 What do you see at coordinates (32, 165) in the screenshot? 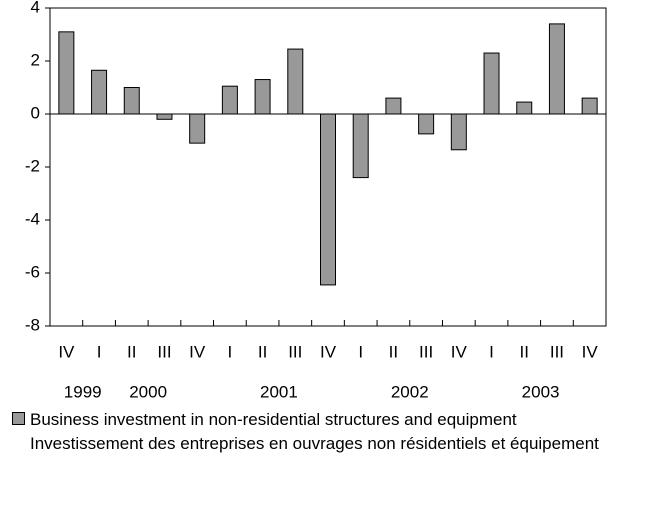
I see `y-tick-label: -2` at bounding box center [32, 165].